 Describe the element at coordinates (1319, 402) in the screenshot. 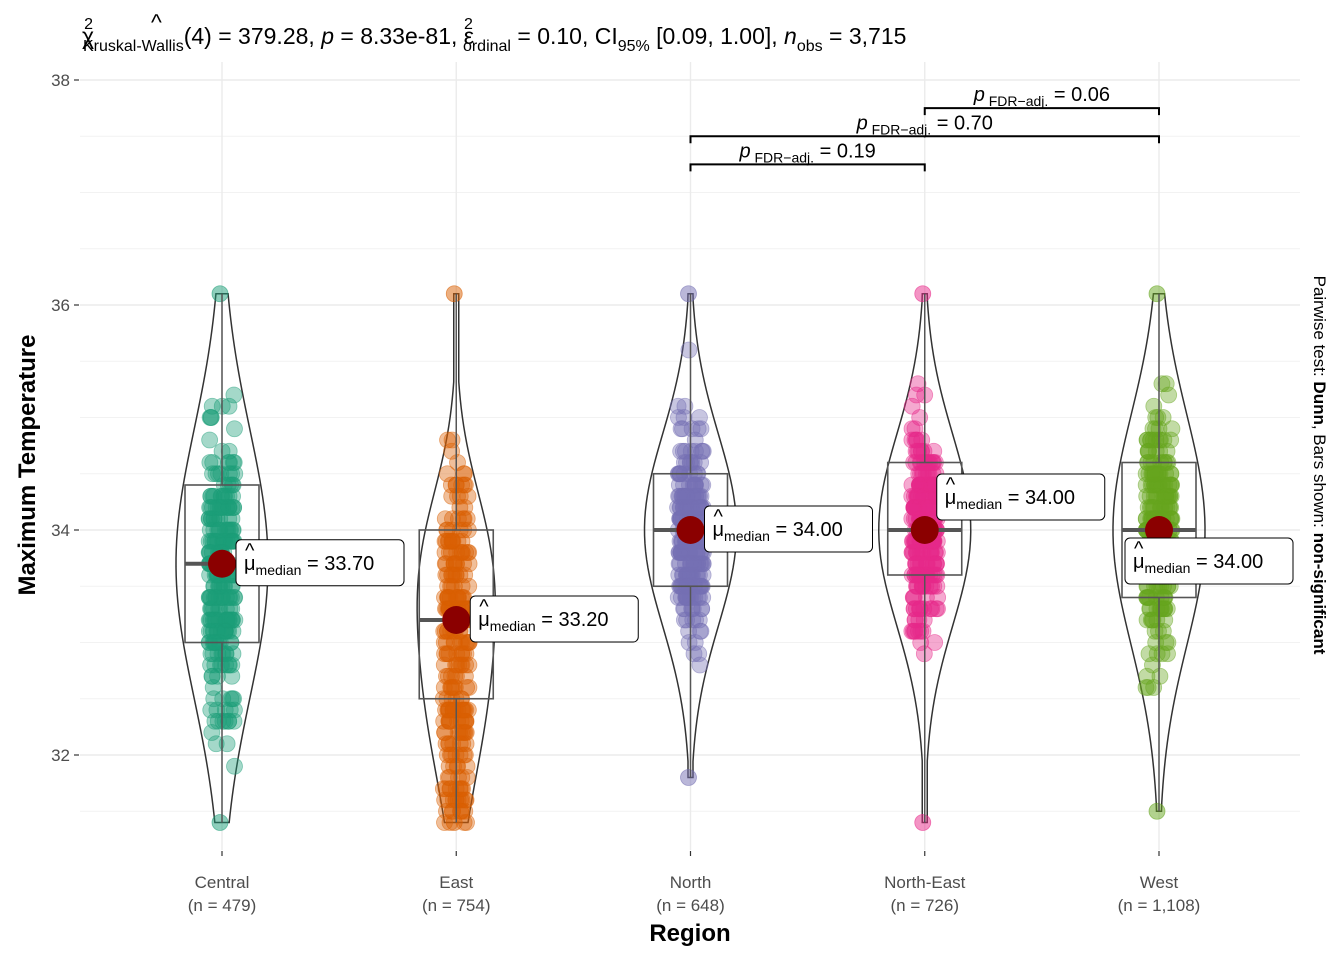

I see `caption-test: Dunn` at that location.